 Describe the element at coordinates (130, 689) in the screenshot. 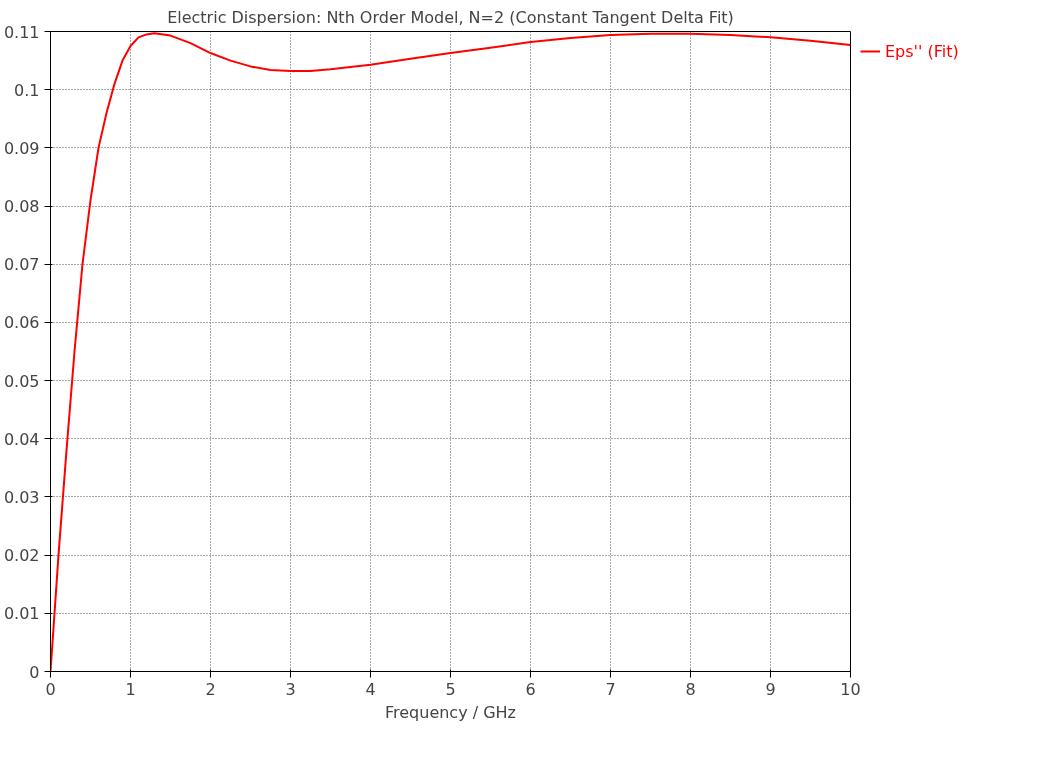

I see `x-tick-label: 1` at that location.